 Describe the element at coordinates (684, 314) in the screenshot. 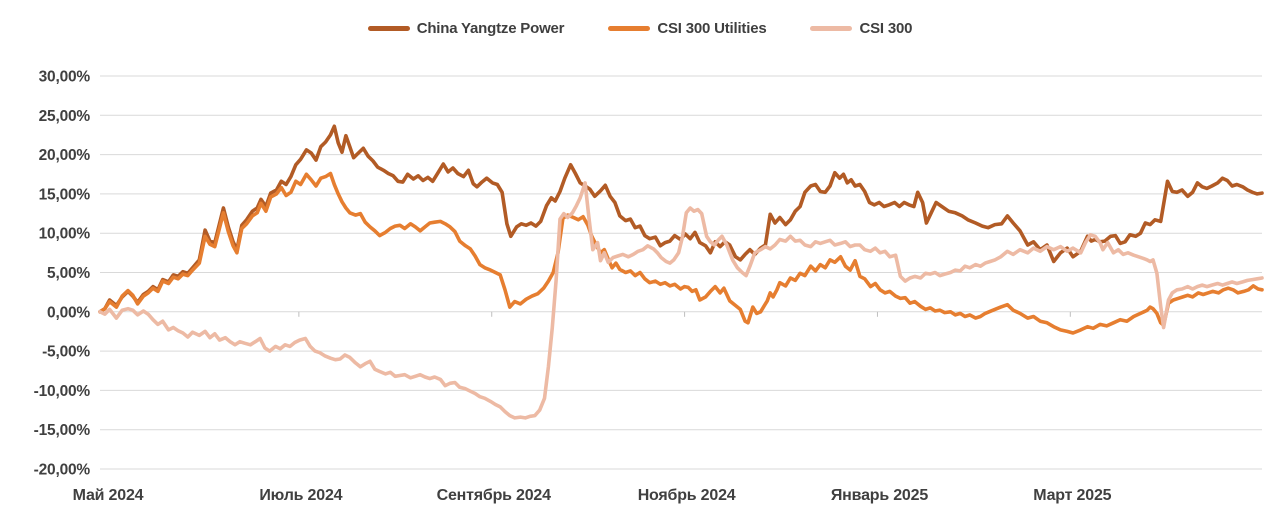

I see `x-axis-ticks` at that location.